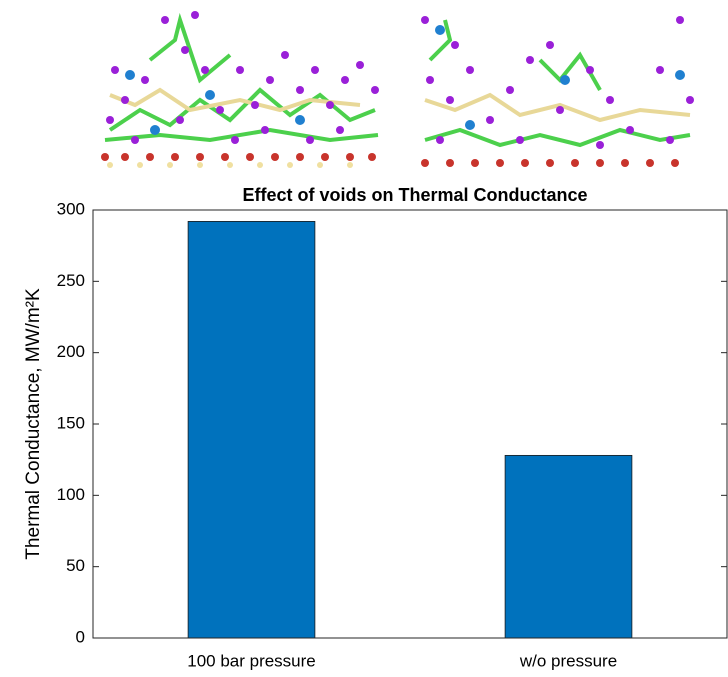 Image resolution: width=728 pixels, height=677 pixels. What do you see at coordinates (71, 422) in the screenshot?
I see `y-tick-label: 150` at bounding box center [71, 422].